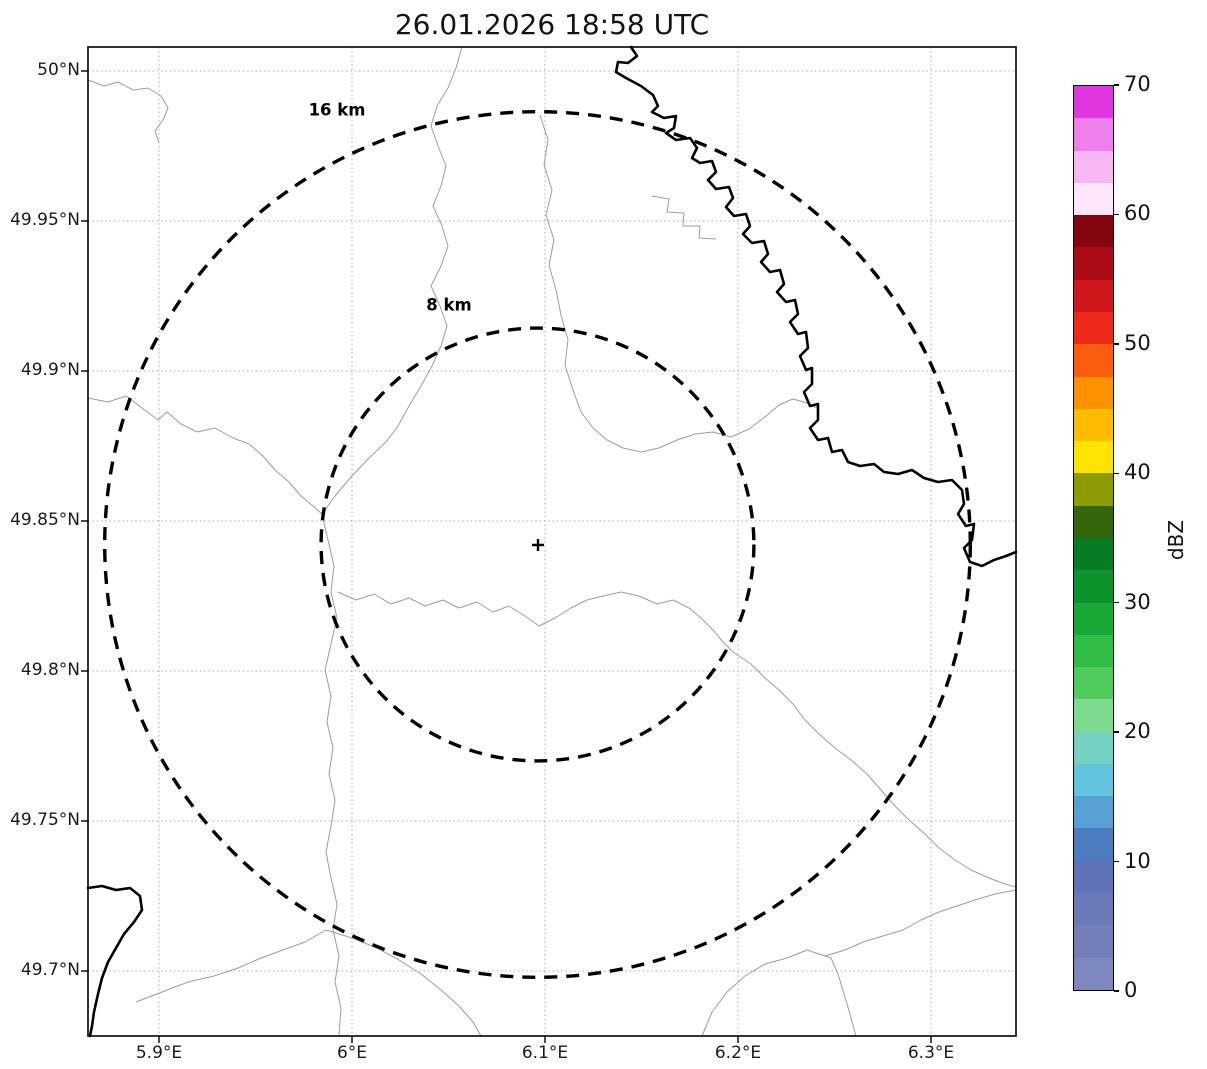 This screenshot has height=1069, width=1207. What do you see at coordinates (45, 220) in the screenshot?
I see `lat-tick-label: 49.95°N` at bounding box center [45, 220].